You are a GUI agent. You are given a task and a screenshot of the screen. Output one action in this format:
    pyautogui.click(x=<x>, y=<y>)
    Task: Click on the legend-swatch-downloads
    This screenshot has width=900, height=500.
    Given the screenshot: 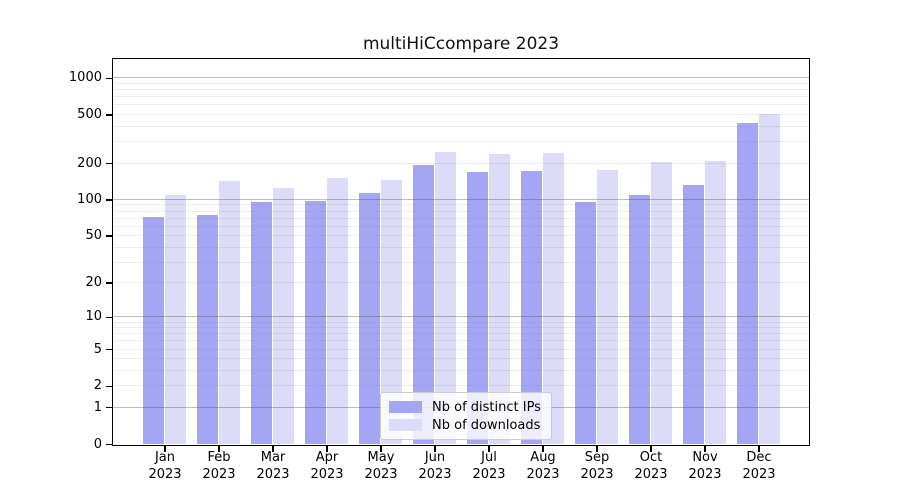 What is the action you would take?
    pyautogui.click(x=405, y=425)
    